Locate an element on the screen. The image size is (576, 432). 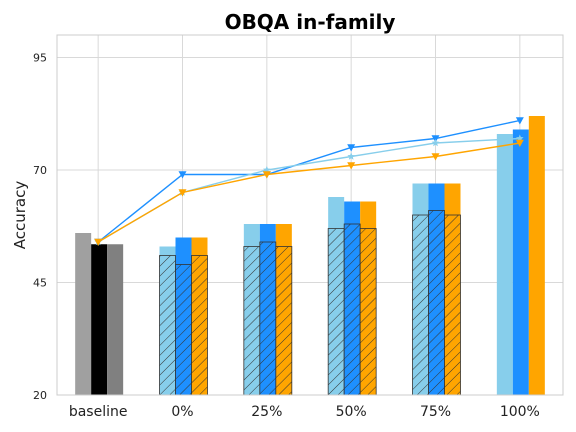
y-tick-label: 70 is located at coordinates (40, 170).